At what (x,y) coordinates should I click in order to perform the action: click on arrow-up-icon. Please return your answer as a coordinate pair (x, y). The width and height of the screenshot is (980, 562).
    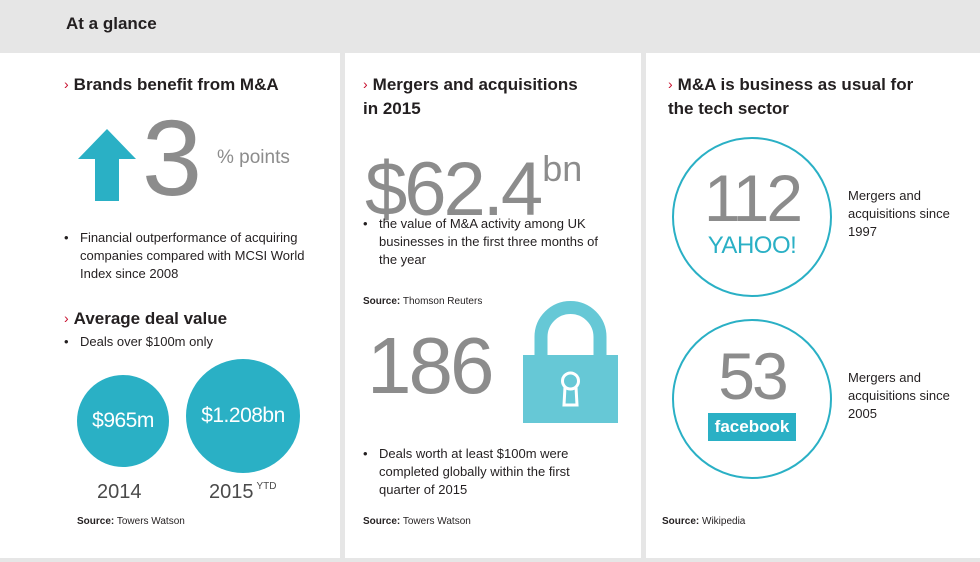
    Looking at the image, I should click on (107, 165).